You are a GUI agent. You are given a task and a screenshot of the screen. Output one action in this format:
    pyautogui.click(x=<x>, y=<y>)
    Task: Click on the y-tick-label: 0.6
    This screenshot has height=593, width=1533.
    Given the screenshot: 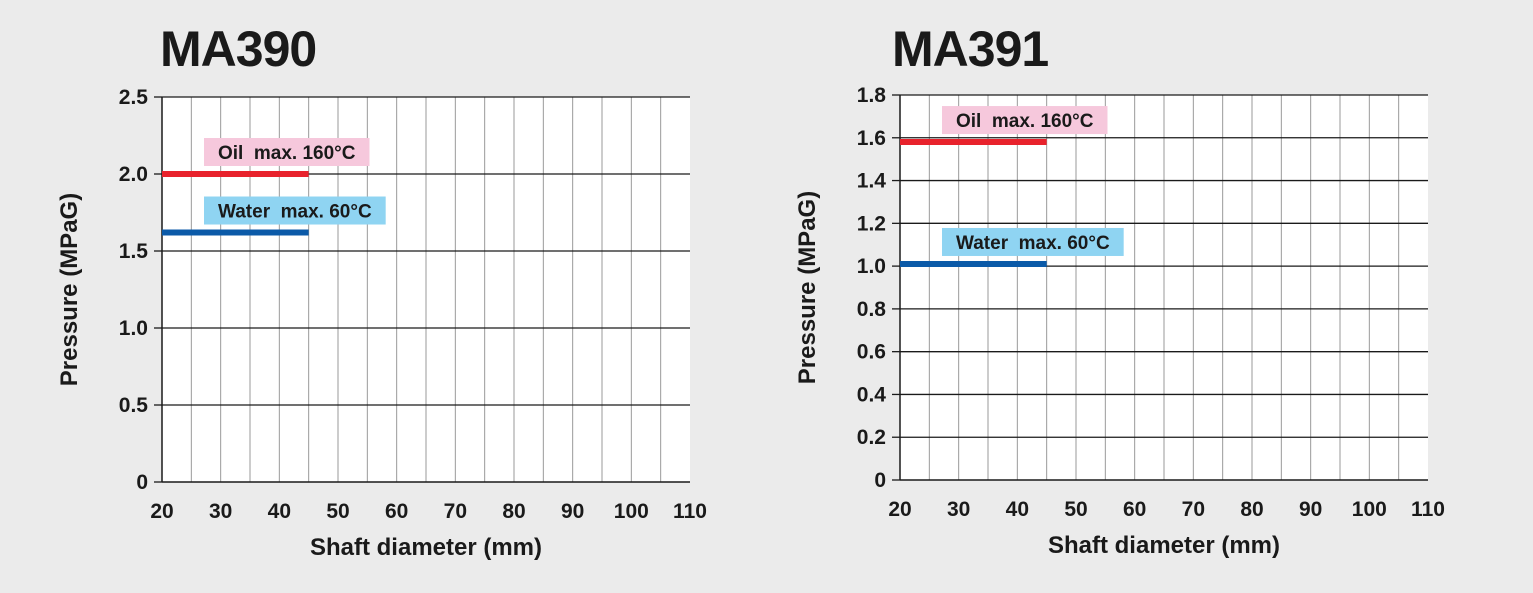 What is the action you would take?
    pyautogui.click(x=871, y=352)
    